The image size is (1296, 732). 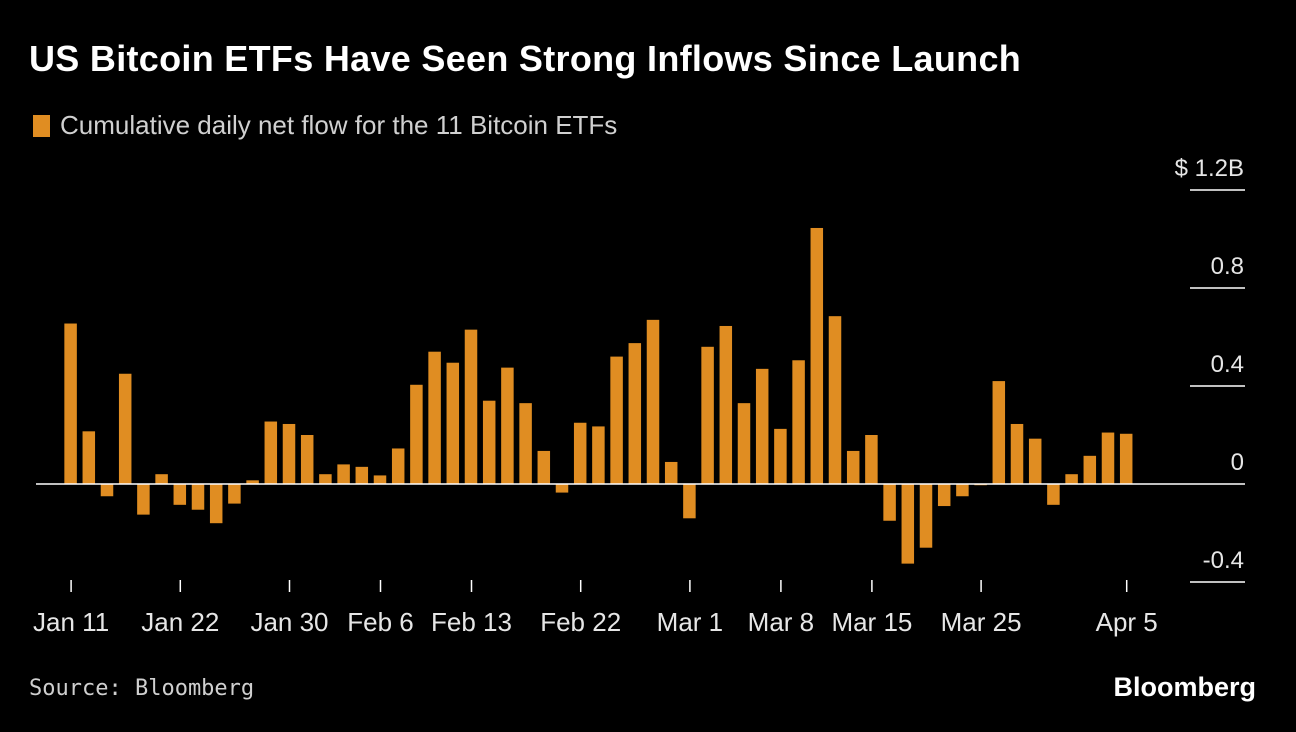 I want to click on y-tick-label: 0.4, so click(x=1227, y=364).